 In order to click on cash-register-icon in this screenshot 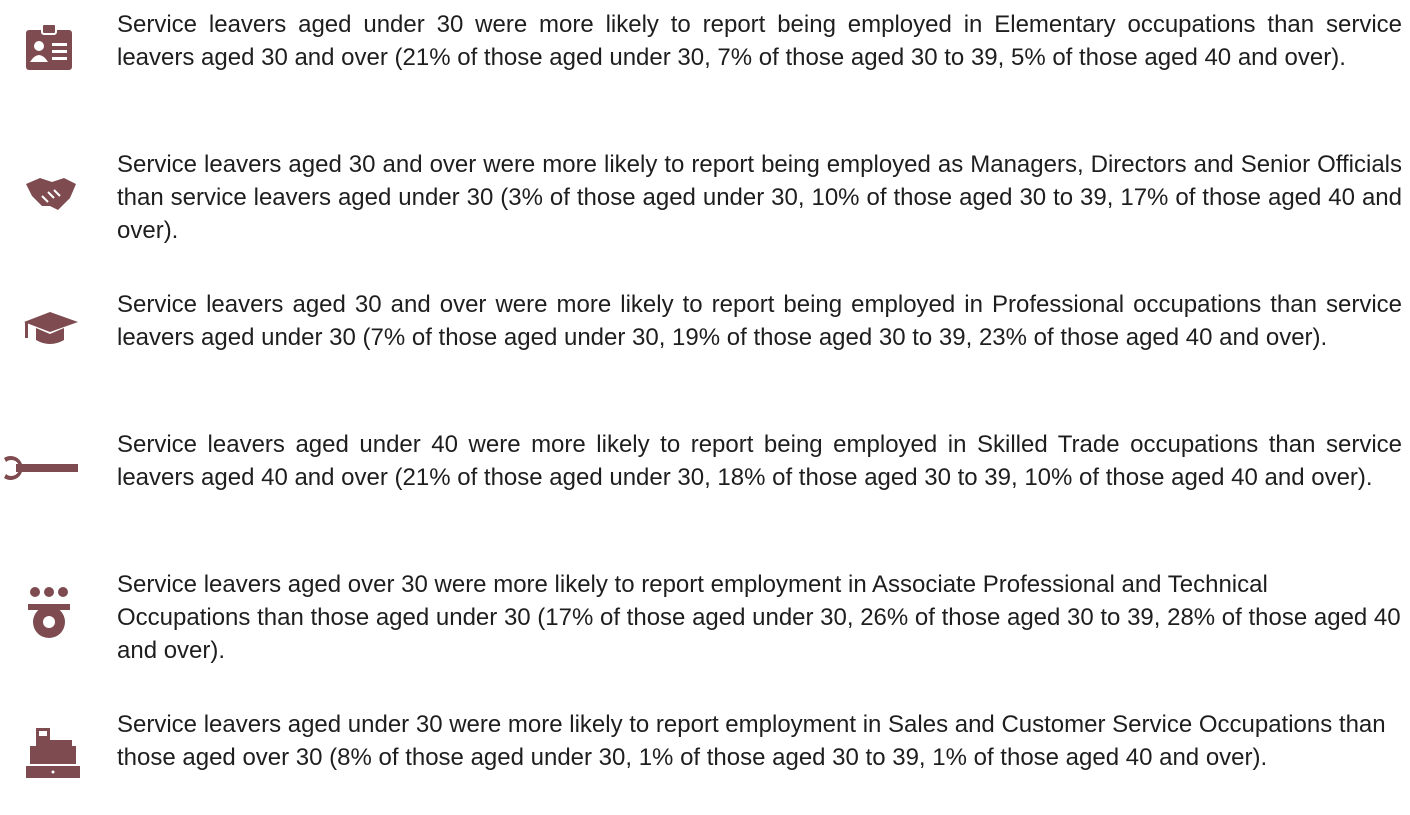, I will do `click(53, 753)`.